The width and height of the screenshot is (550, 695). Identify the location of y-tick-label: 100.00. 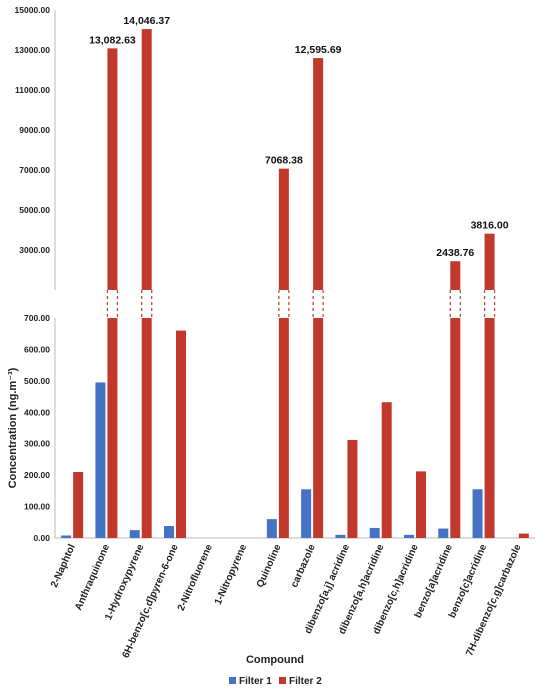
(37, 507).